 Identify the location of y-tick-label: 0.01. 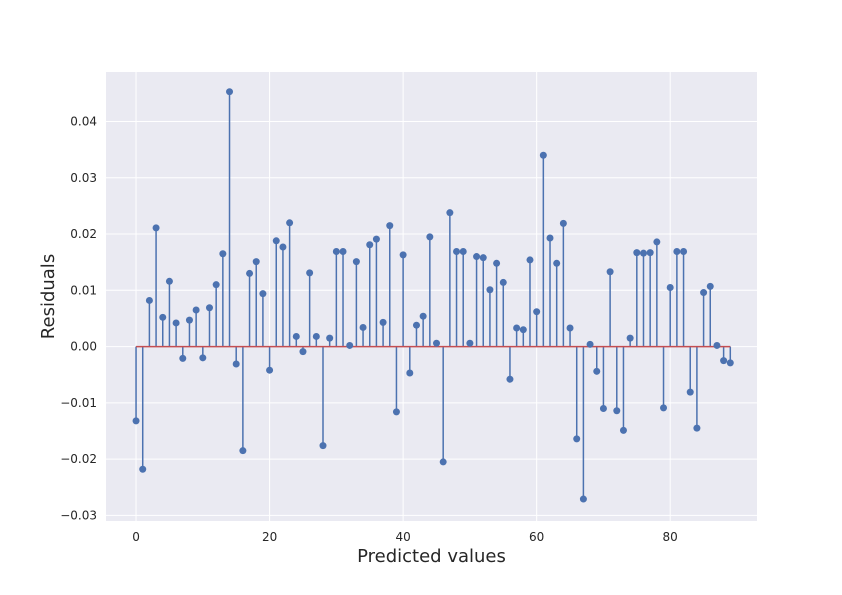
(83, 290).